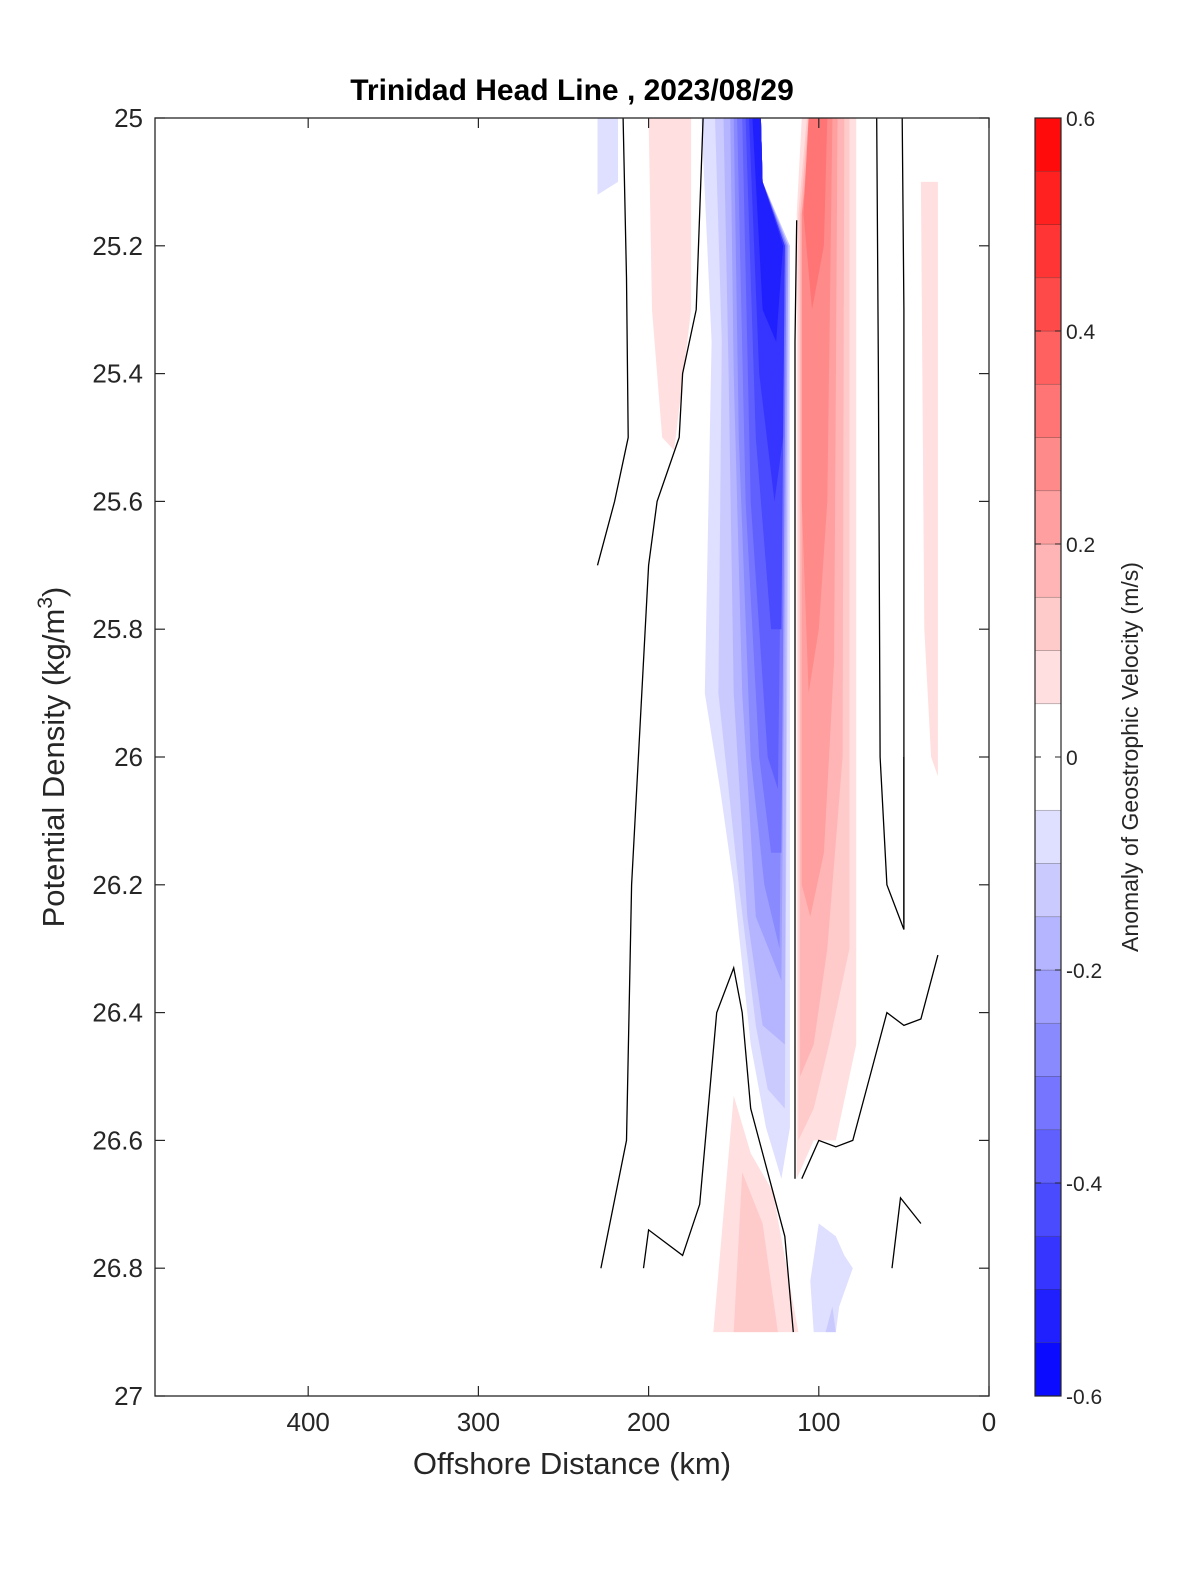  Describe the element at coordinates (1081, 332) in the screenshot. I see `colorbar-tick-label: 0.4` at that location.